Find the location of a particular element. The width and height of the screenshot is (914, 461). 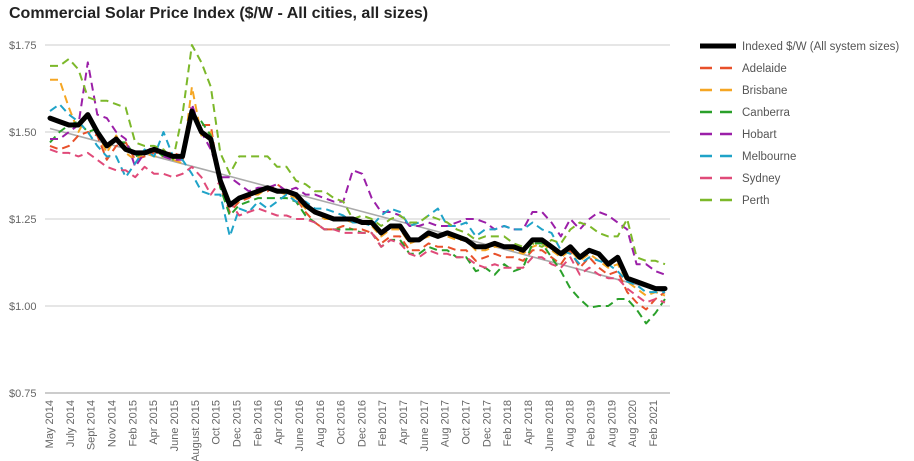

x-tick-label: Apr 2018 is located at coordinates (529, 422).